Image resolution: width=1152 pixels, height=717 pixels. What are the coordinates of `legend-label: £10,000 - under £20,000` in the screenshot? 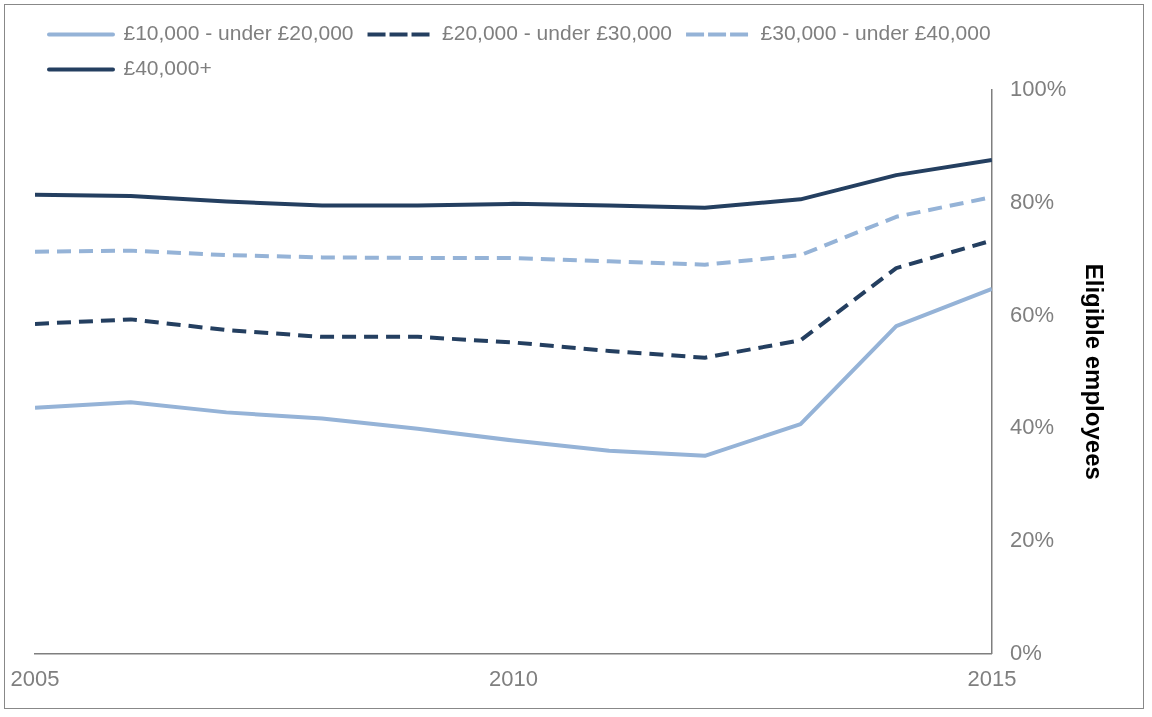 It's located at (238, 33).